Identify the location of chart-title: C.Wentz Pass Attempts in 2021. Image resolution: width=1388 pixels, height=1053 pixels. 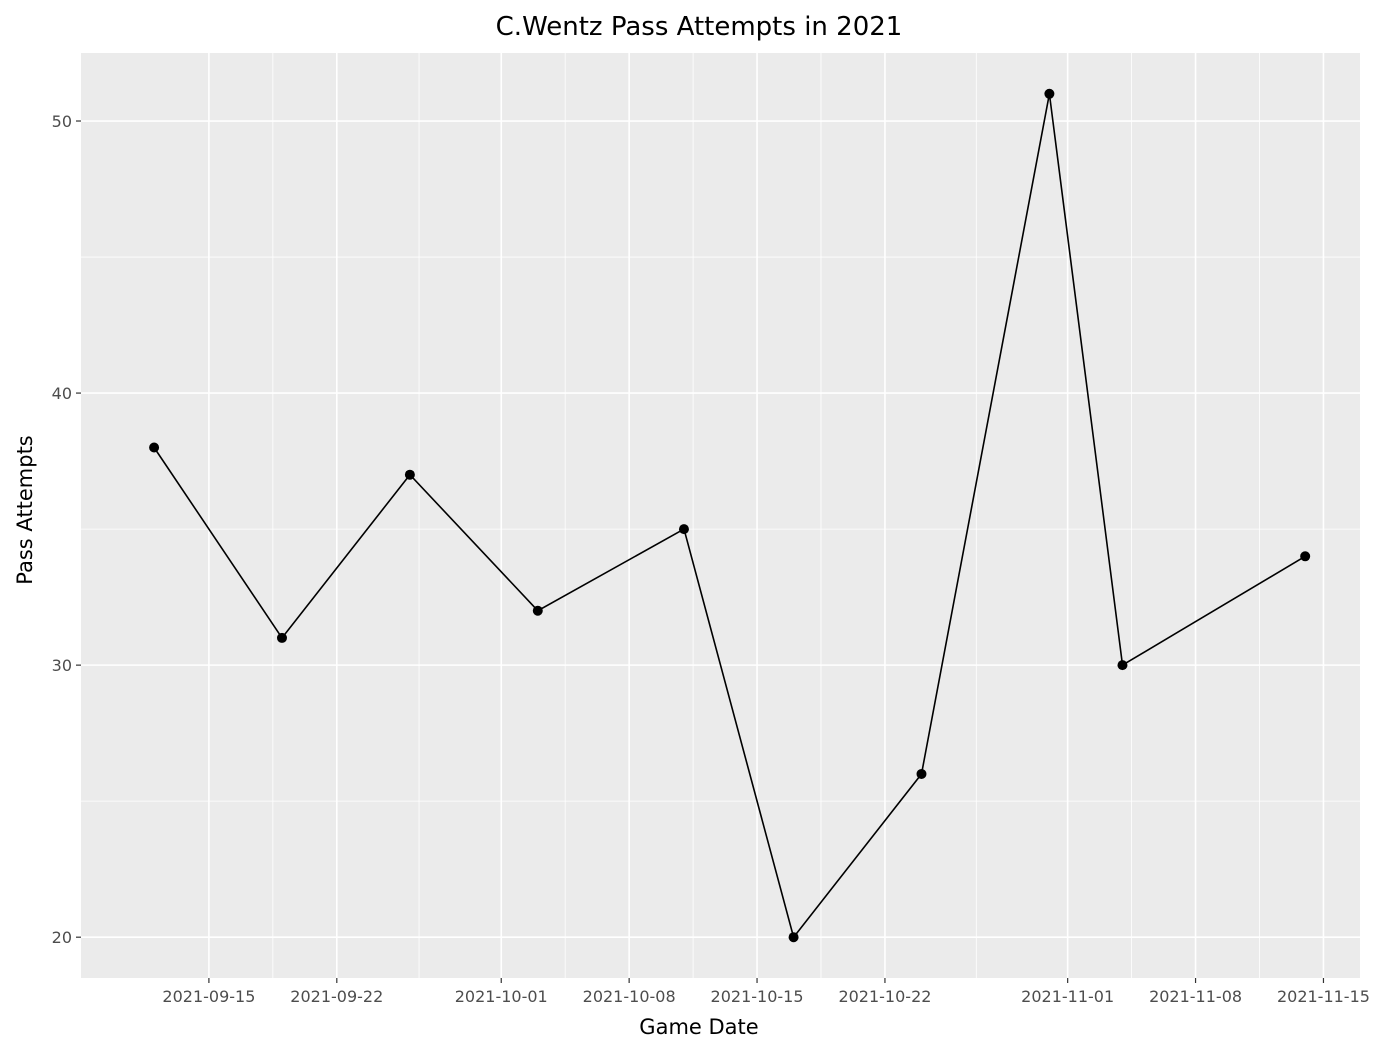
(699, 27).